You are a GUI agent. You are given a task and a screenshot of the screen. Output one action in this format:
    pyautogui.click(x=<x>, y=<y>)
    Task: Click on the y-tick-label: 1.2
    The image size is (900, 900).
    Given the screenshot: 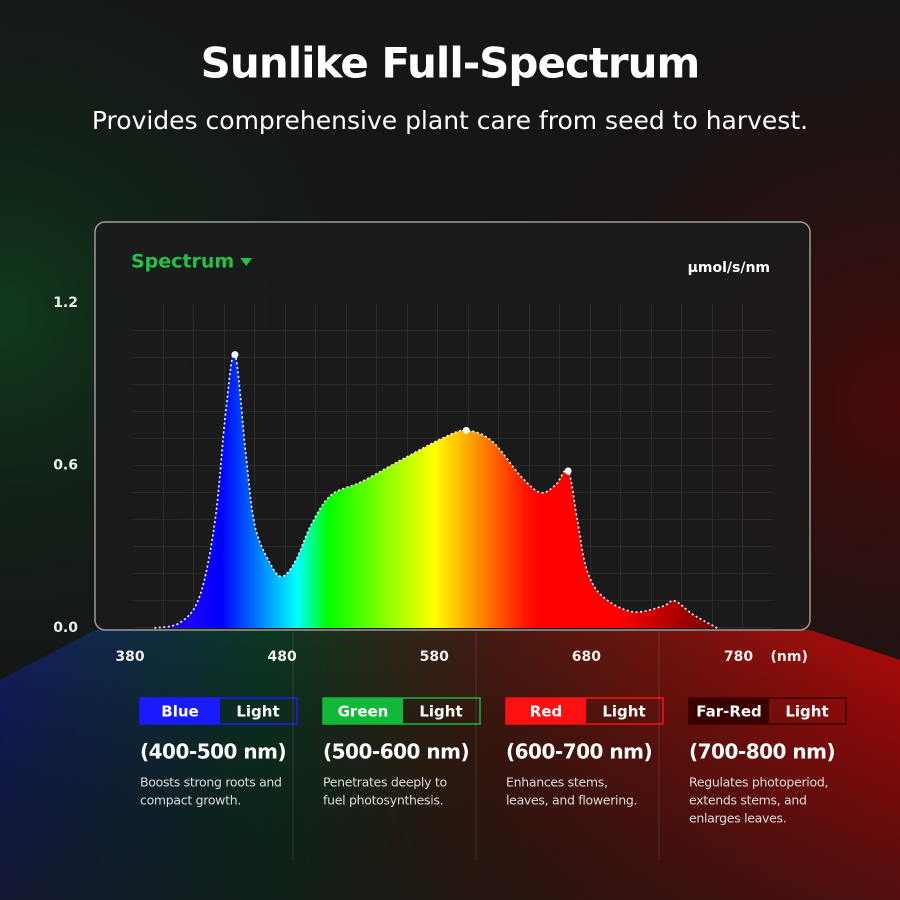 What is the action you would take?
    pyautogui.click(x=65, y=303)
    